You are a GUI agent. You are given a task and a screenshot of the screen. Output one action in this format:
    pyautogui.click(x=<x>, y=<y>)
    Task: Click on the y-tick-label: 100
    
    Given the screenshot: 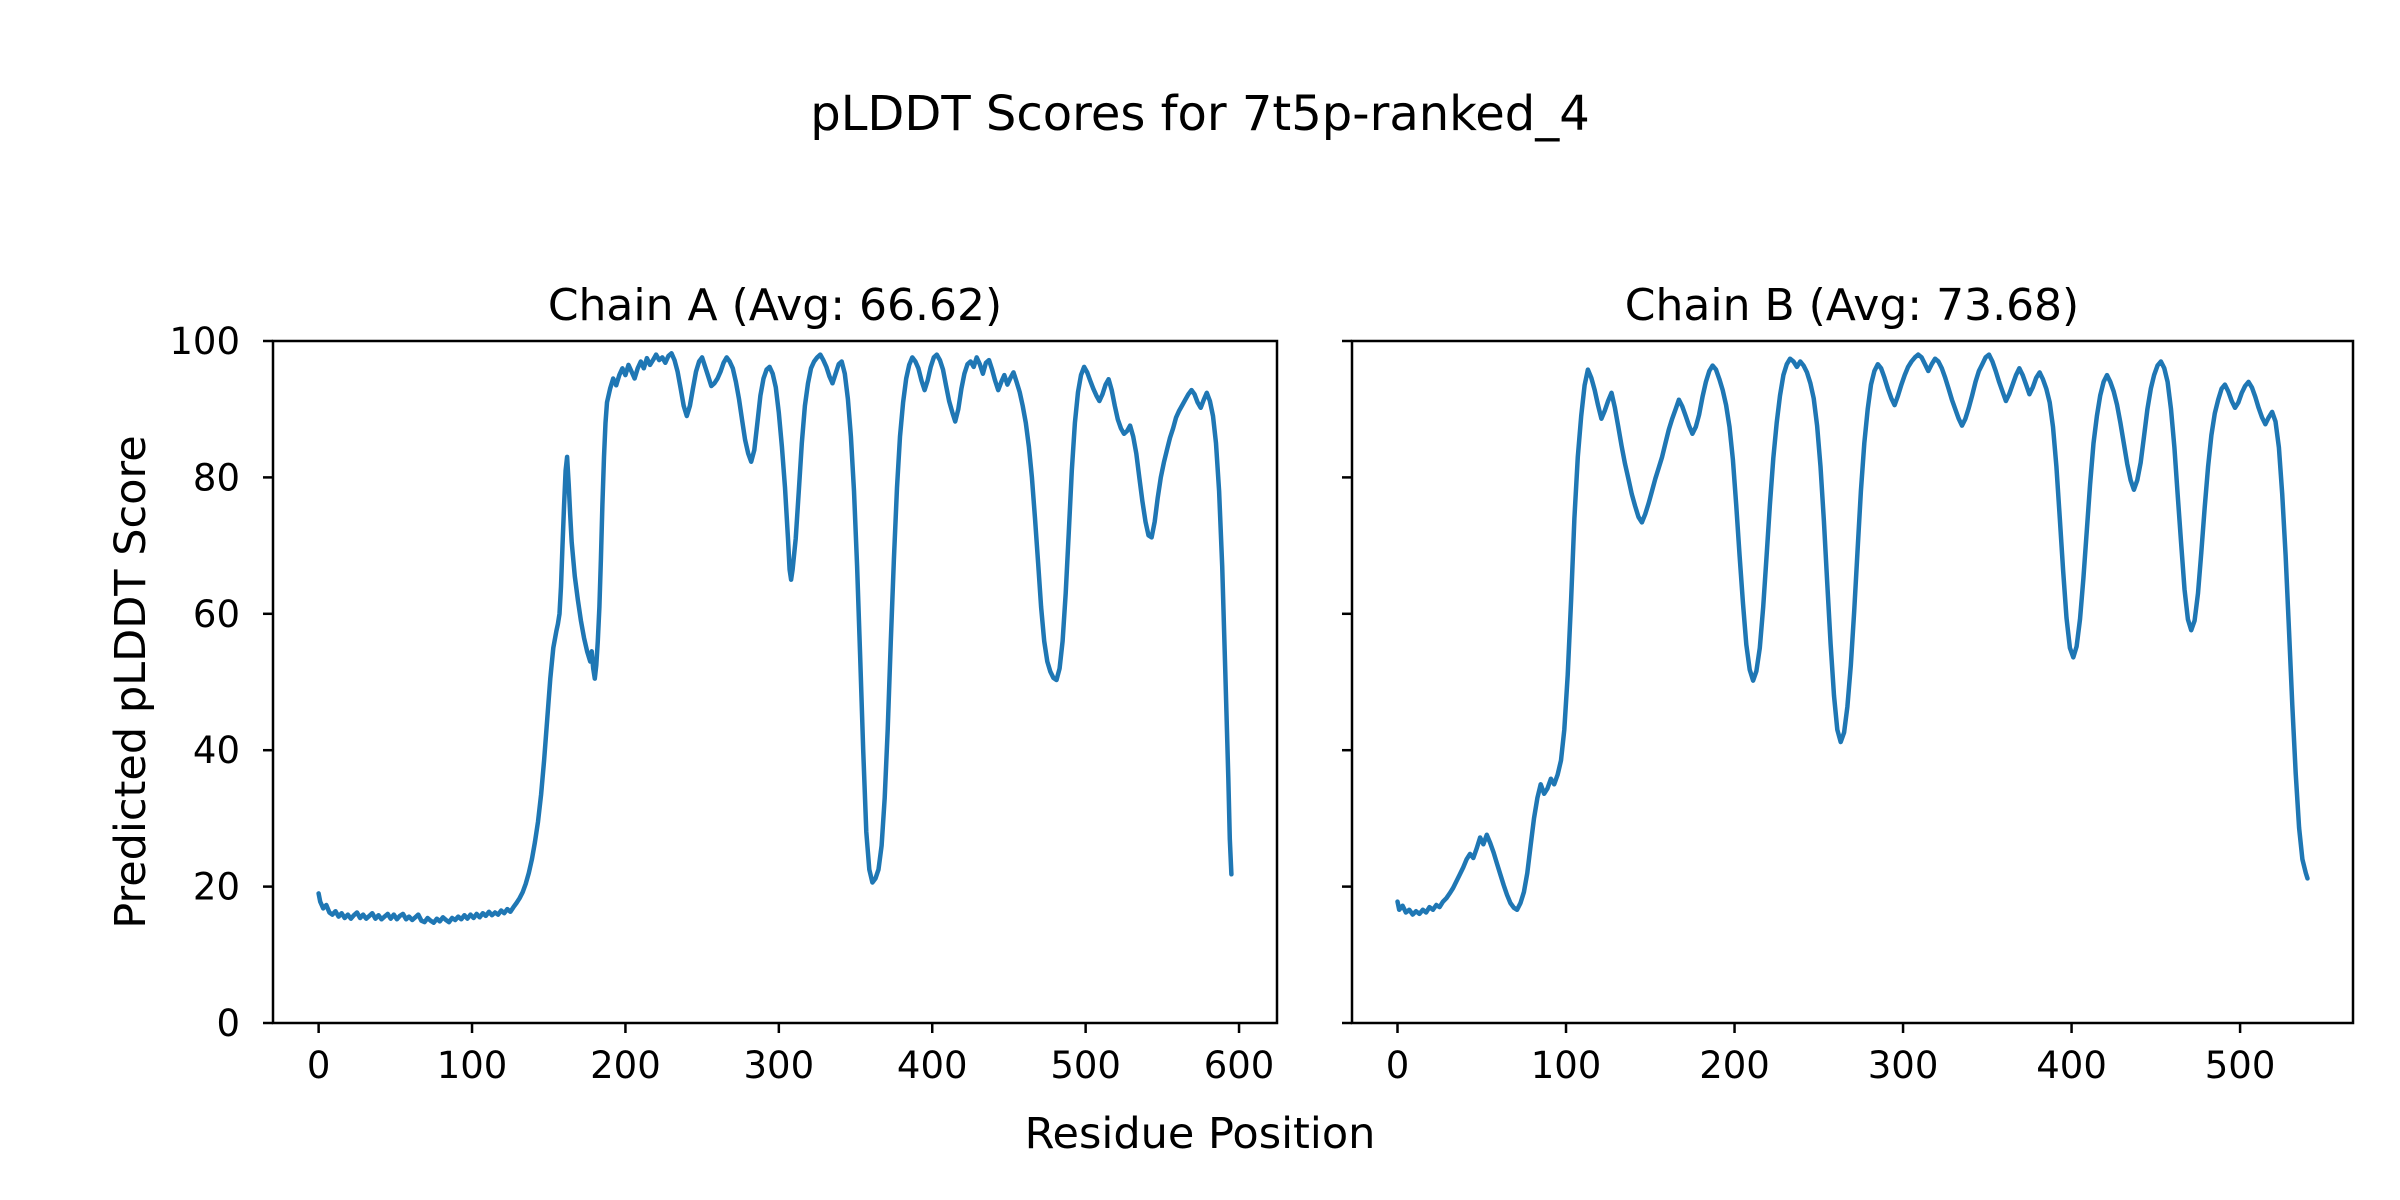 What is the action you would take?
    pyautogui.click(x=204, y=341)
    